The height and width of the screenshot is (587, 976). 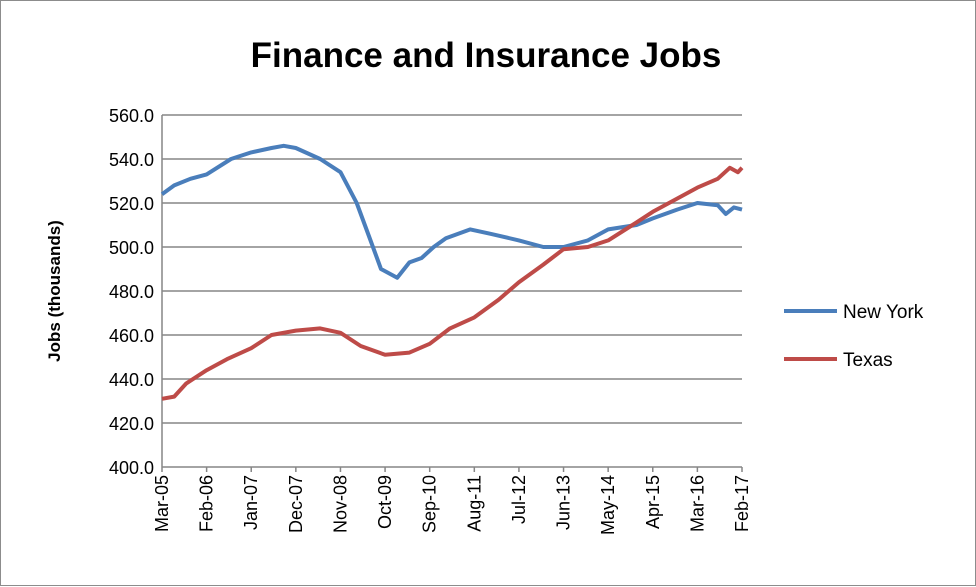 I want to click on x-tick-label: Nov-08, so click(x=340, y=504).